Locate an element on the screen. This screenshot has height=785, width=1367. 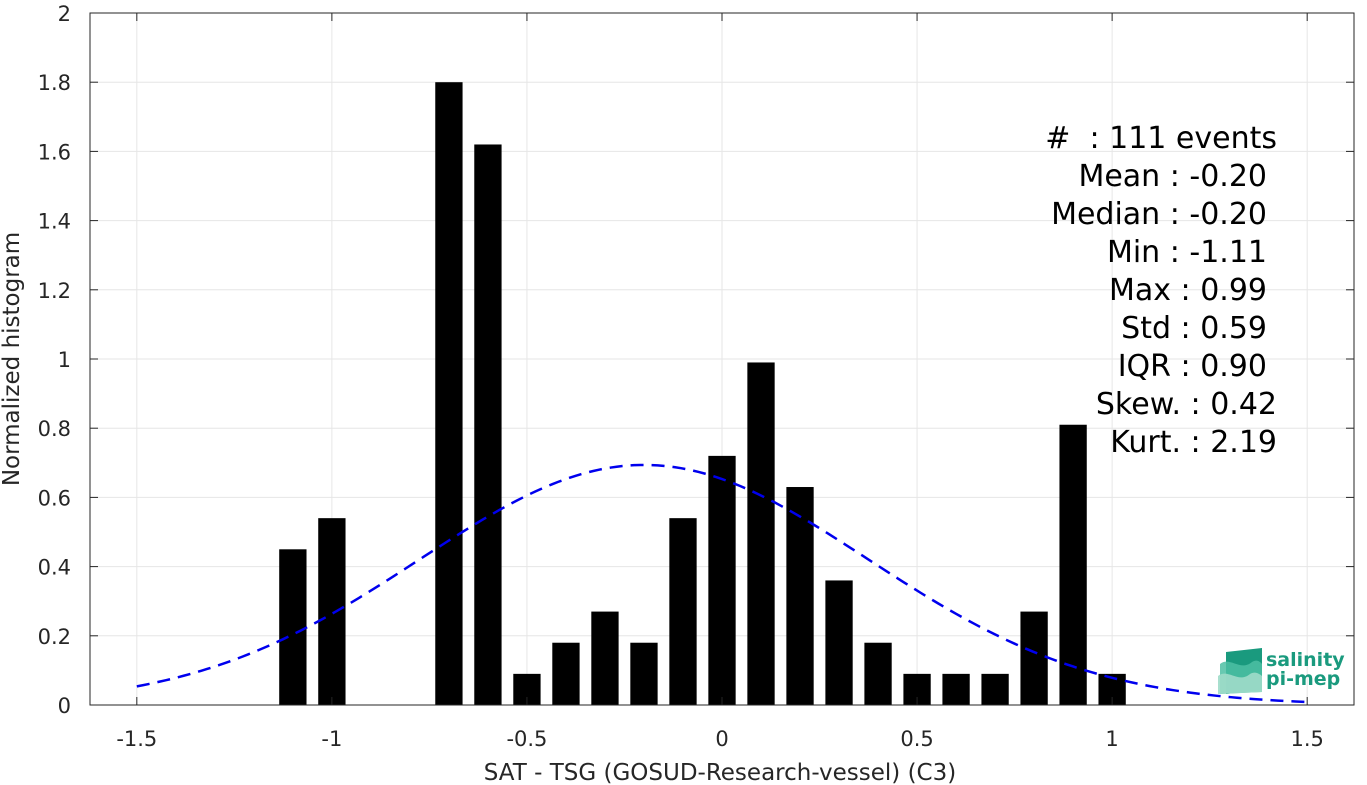
stats-min: Min : -1.11 is located at coordinates (1187, 252).